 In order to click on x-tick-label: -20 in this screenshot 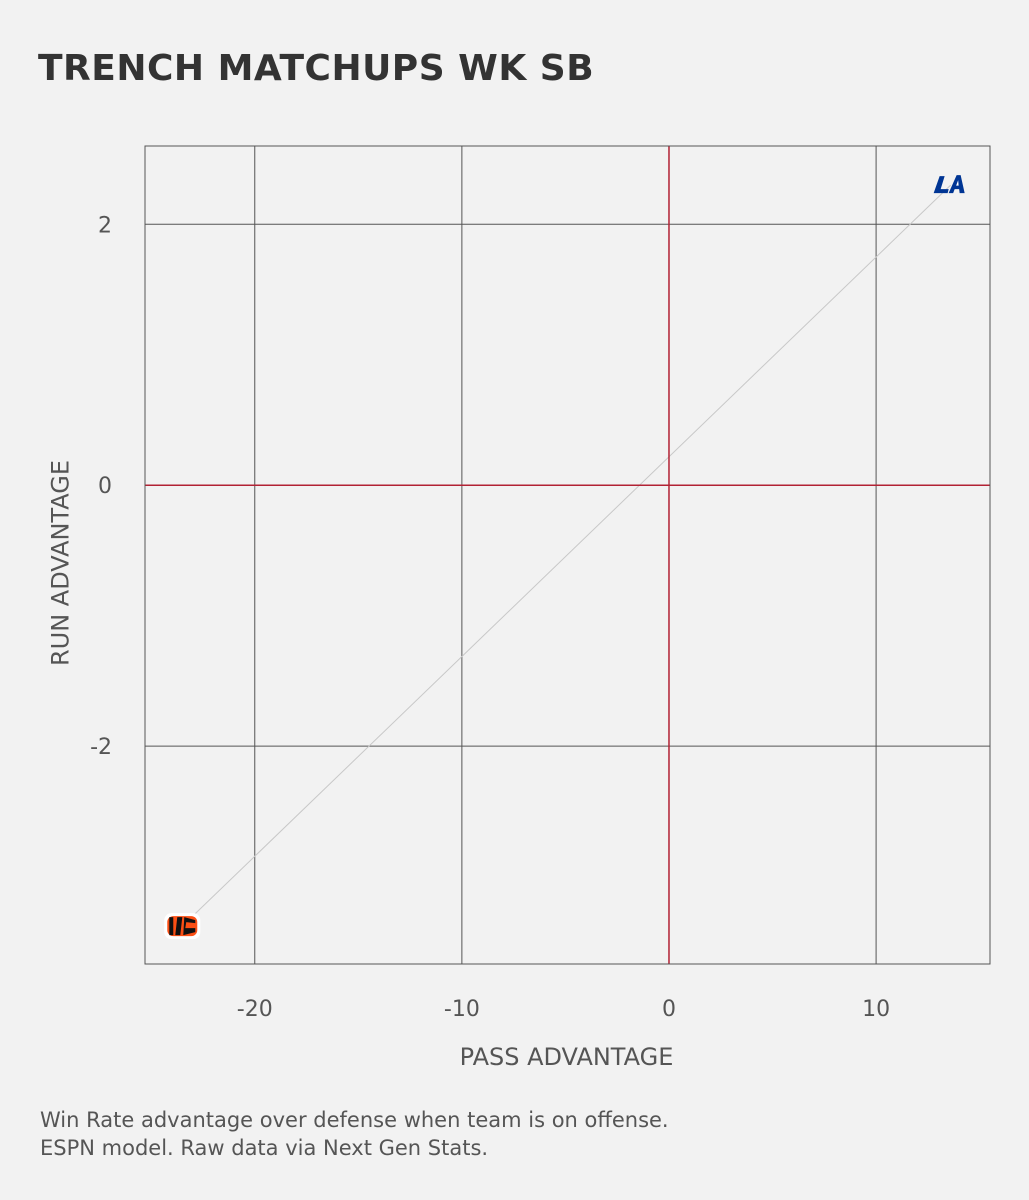, I will do `click(255, 1009)`.